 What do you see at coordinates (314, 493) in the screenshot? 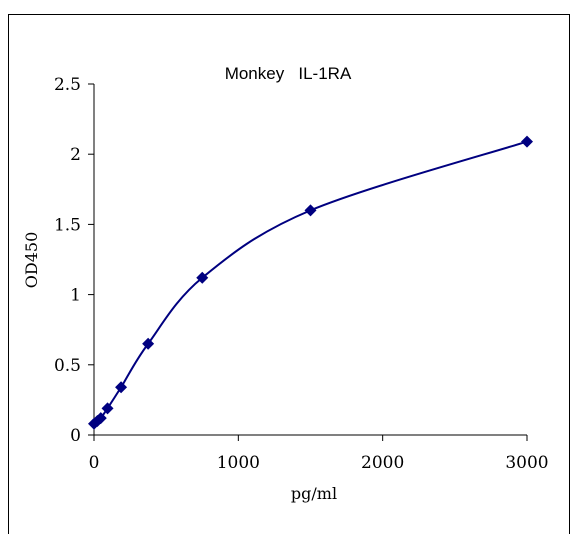
I see `x-axis-label: pg/ml` at bounding box center [314, 493].